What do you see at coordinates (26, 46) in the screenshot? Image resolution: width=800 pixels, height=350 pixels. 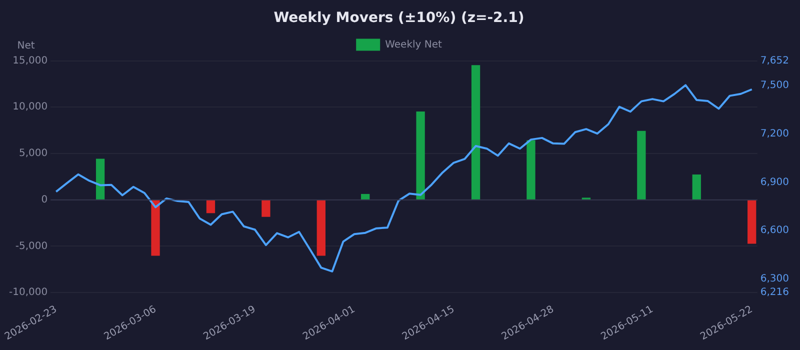 I see `y-axis-title: Net` at bounding box center [26, 46].